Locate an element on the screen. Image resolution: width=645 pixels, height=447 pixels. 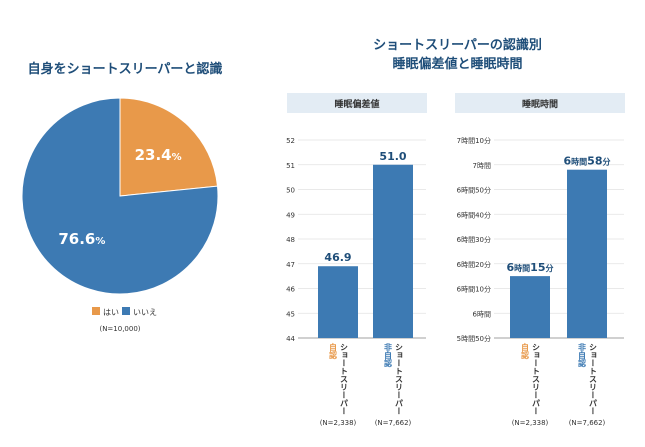
y-tick-label: 6時間50分 is located at coordinates (474, 190).